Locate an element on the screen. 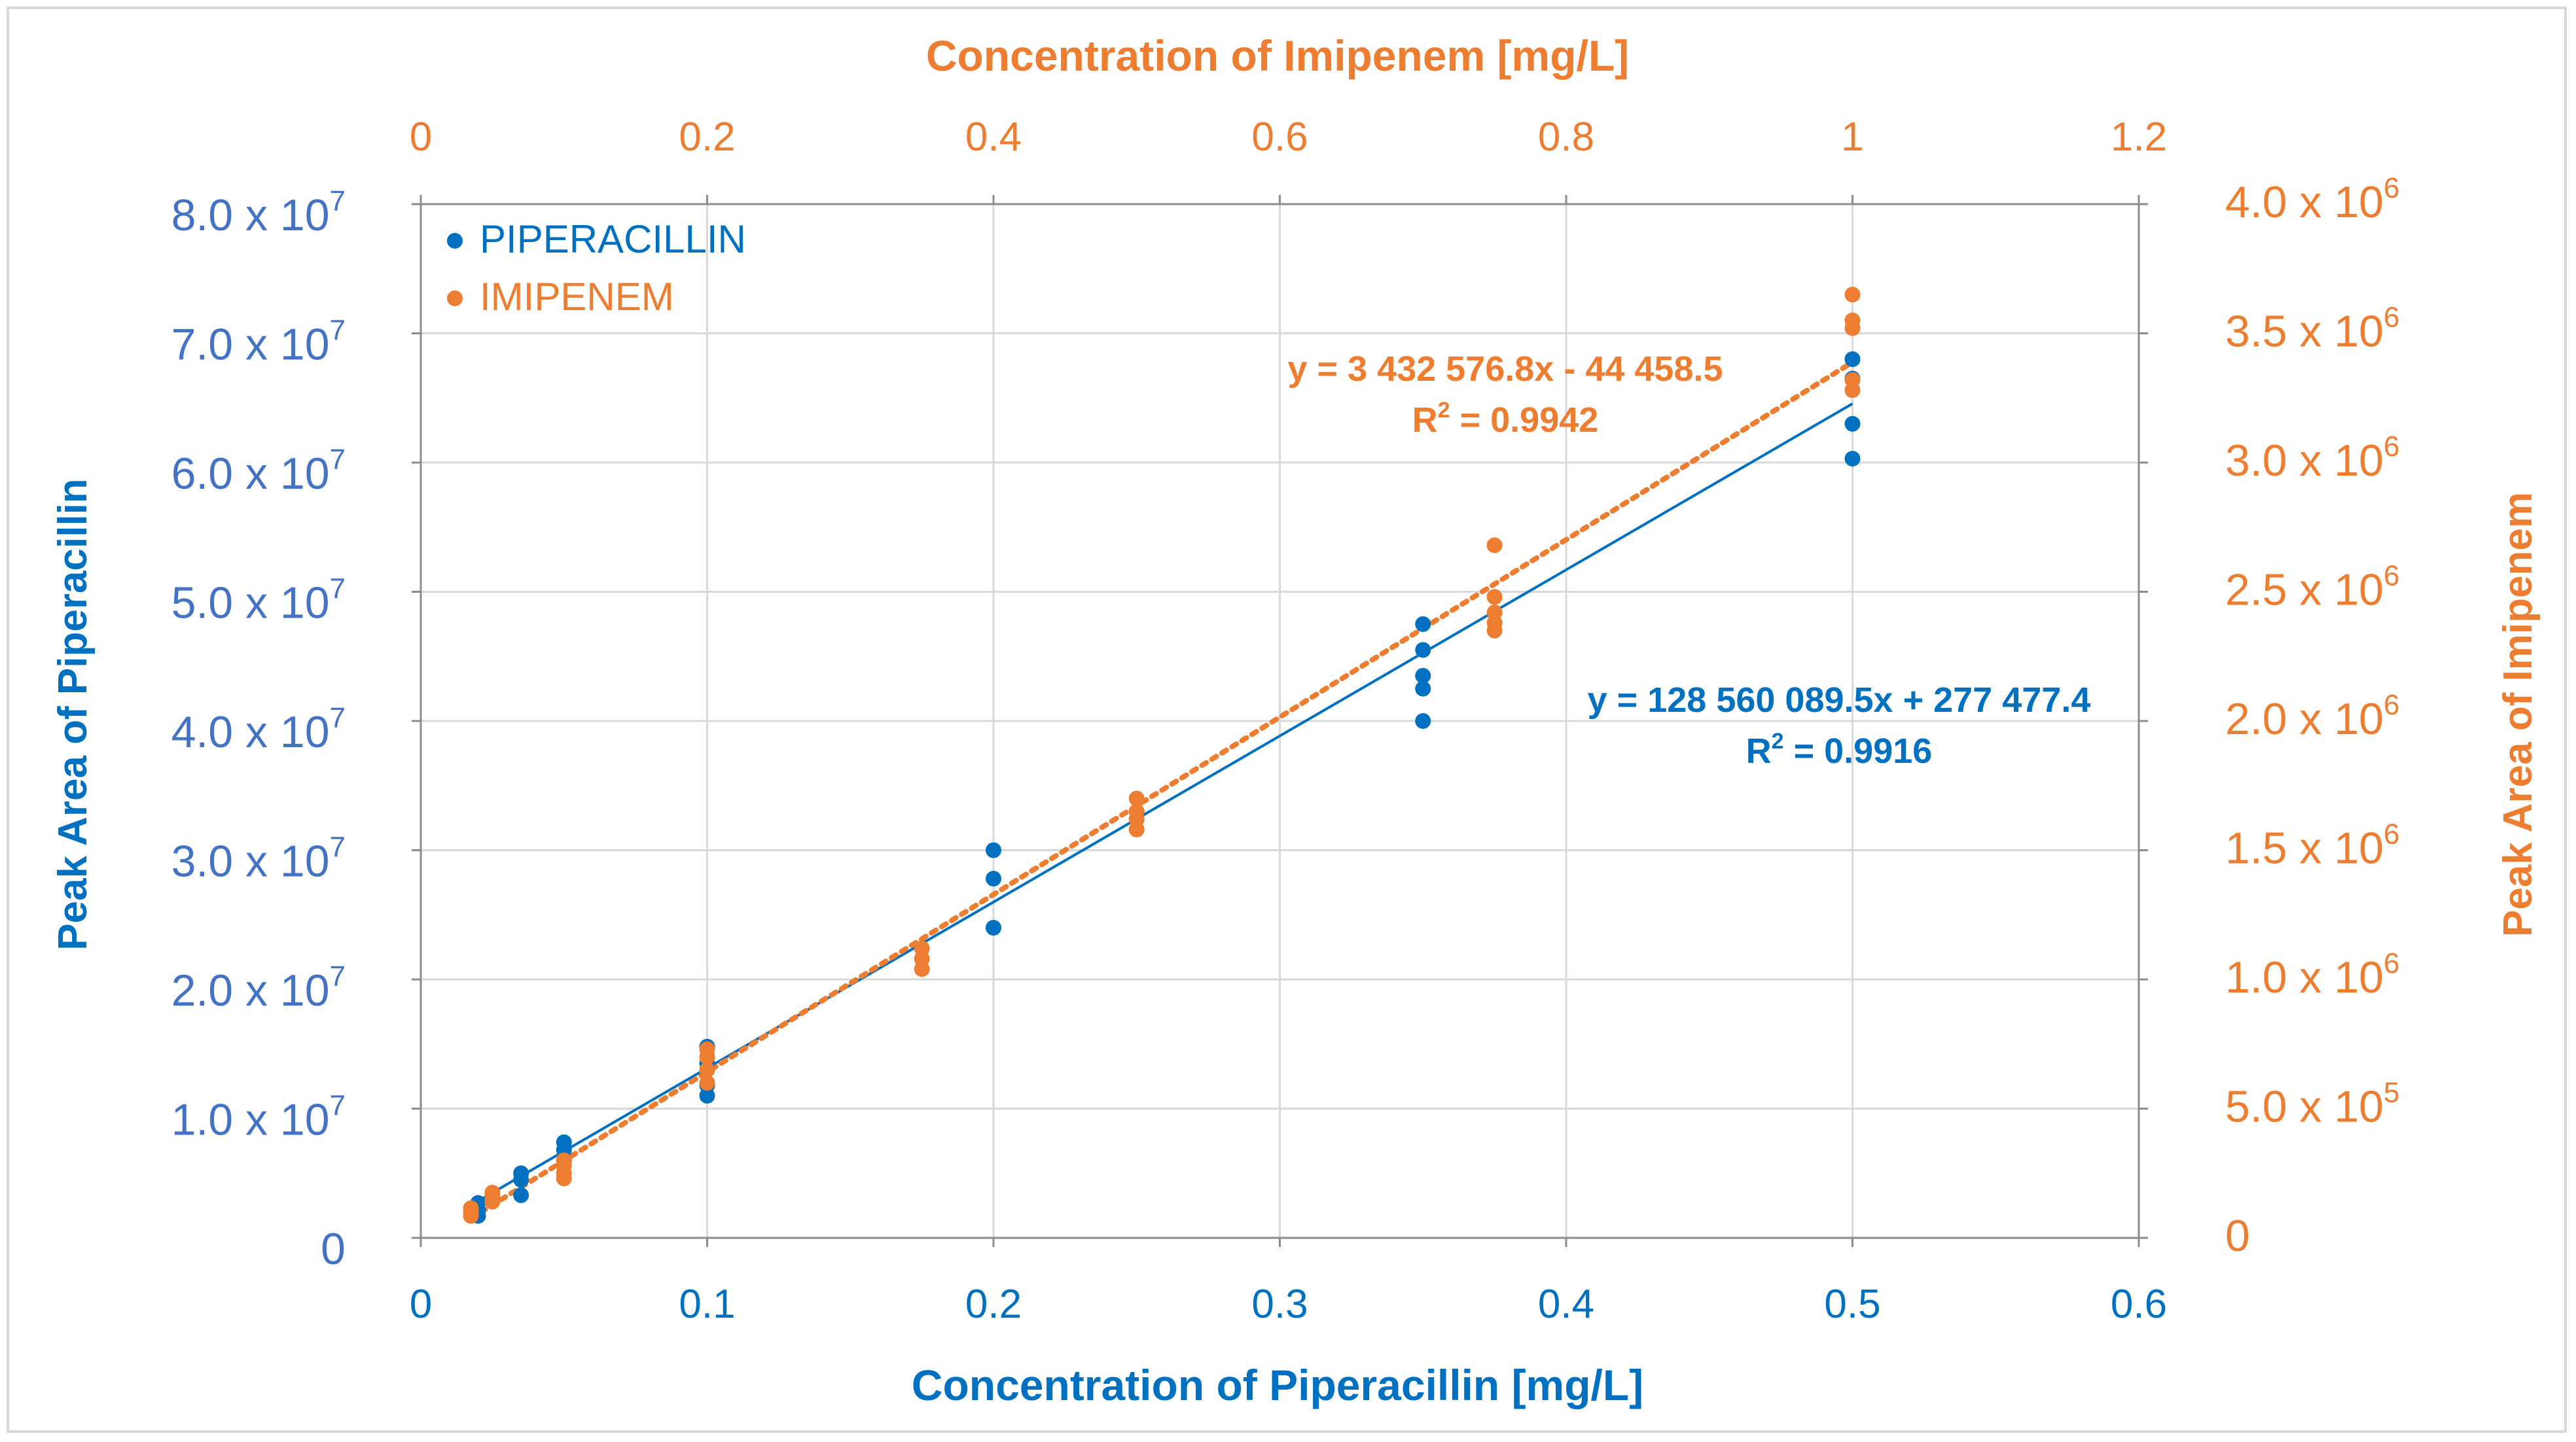 The height and width of the screenshot is (1442, 2576). piperacillin-equation: y = 128 560 089.5x + 277 477.4 is located at coordinates (1839, 700).